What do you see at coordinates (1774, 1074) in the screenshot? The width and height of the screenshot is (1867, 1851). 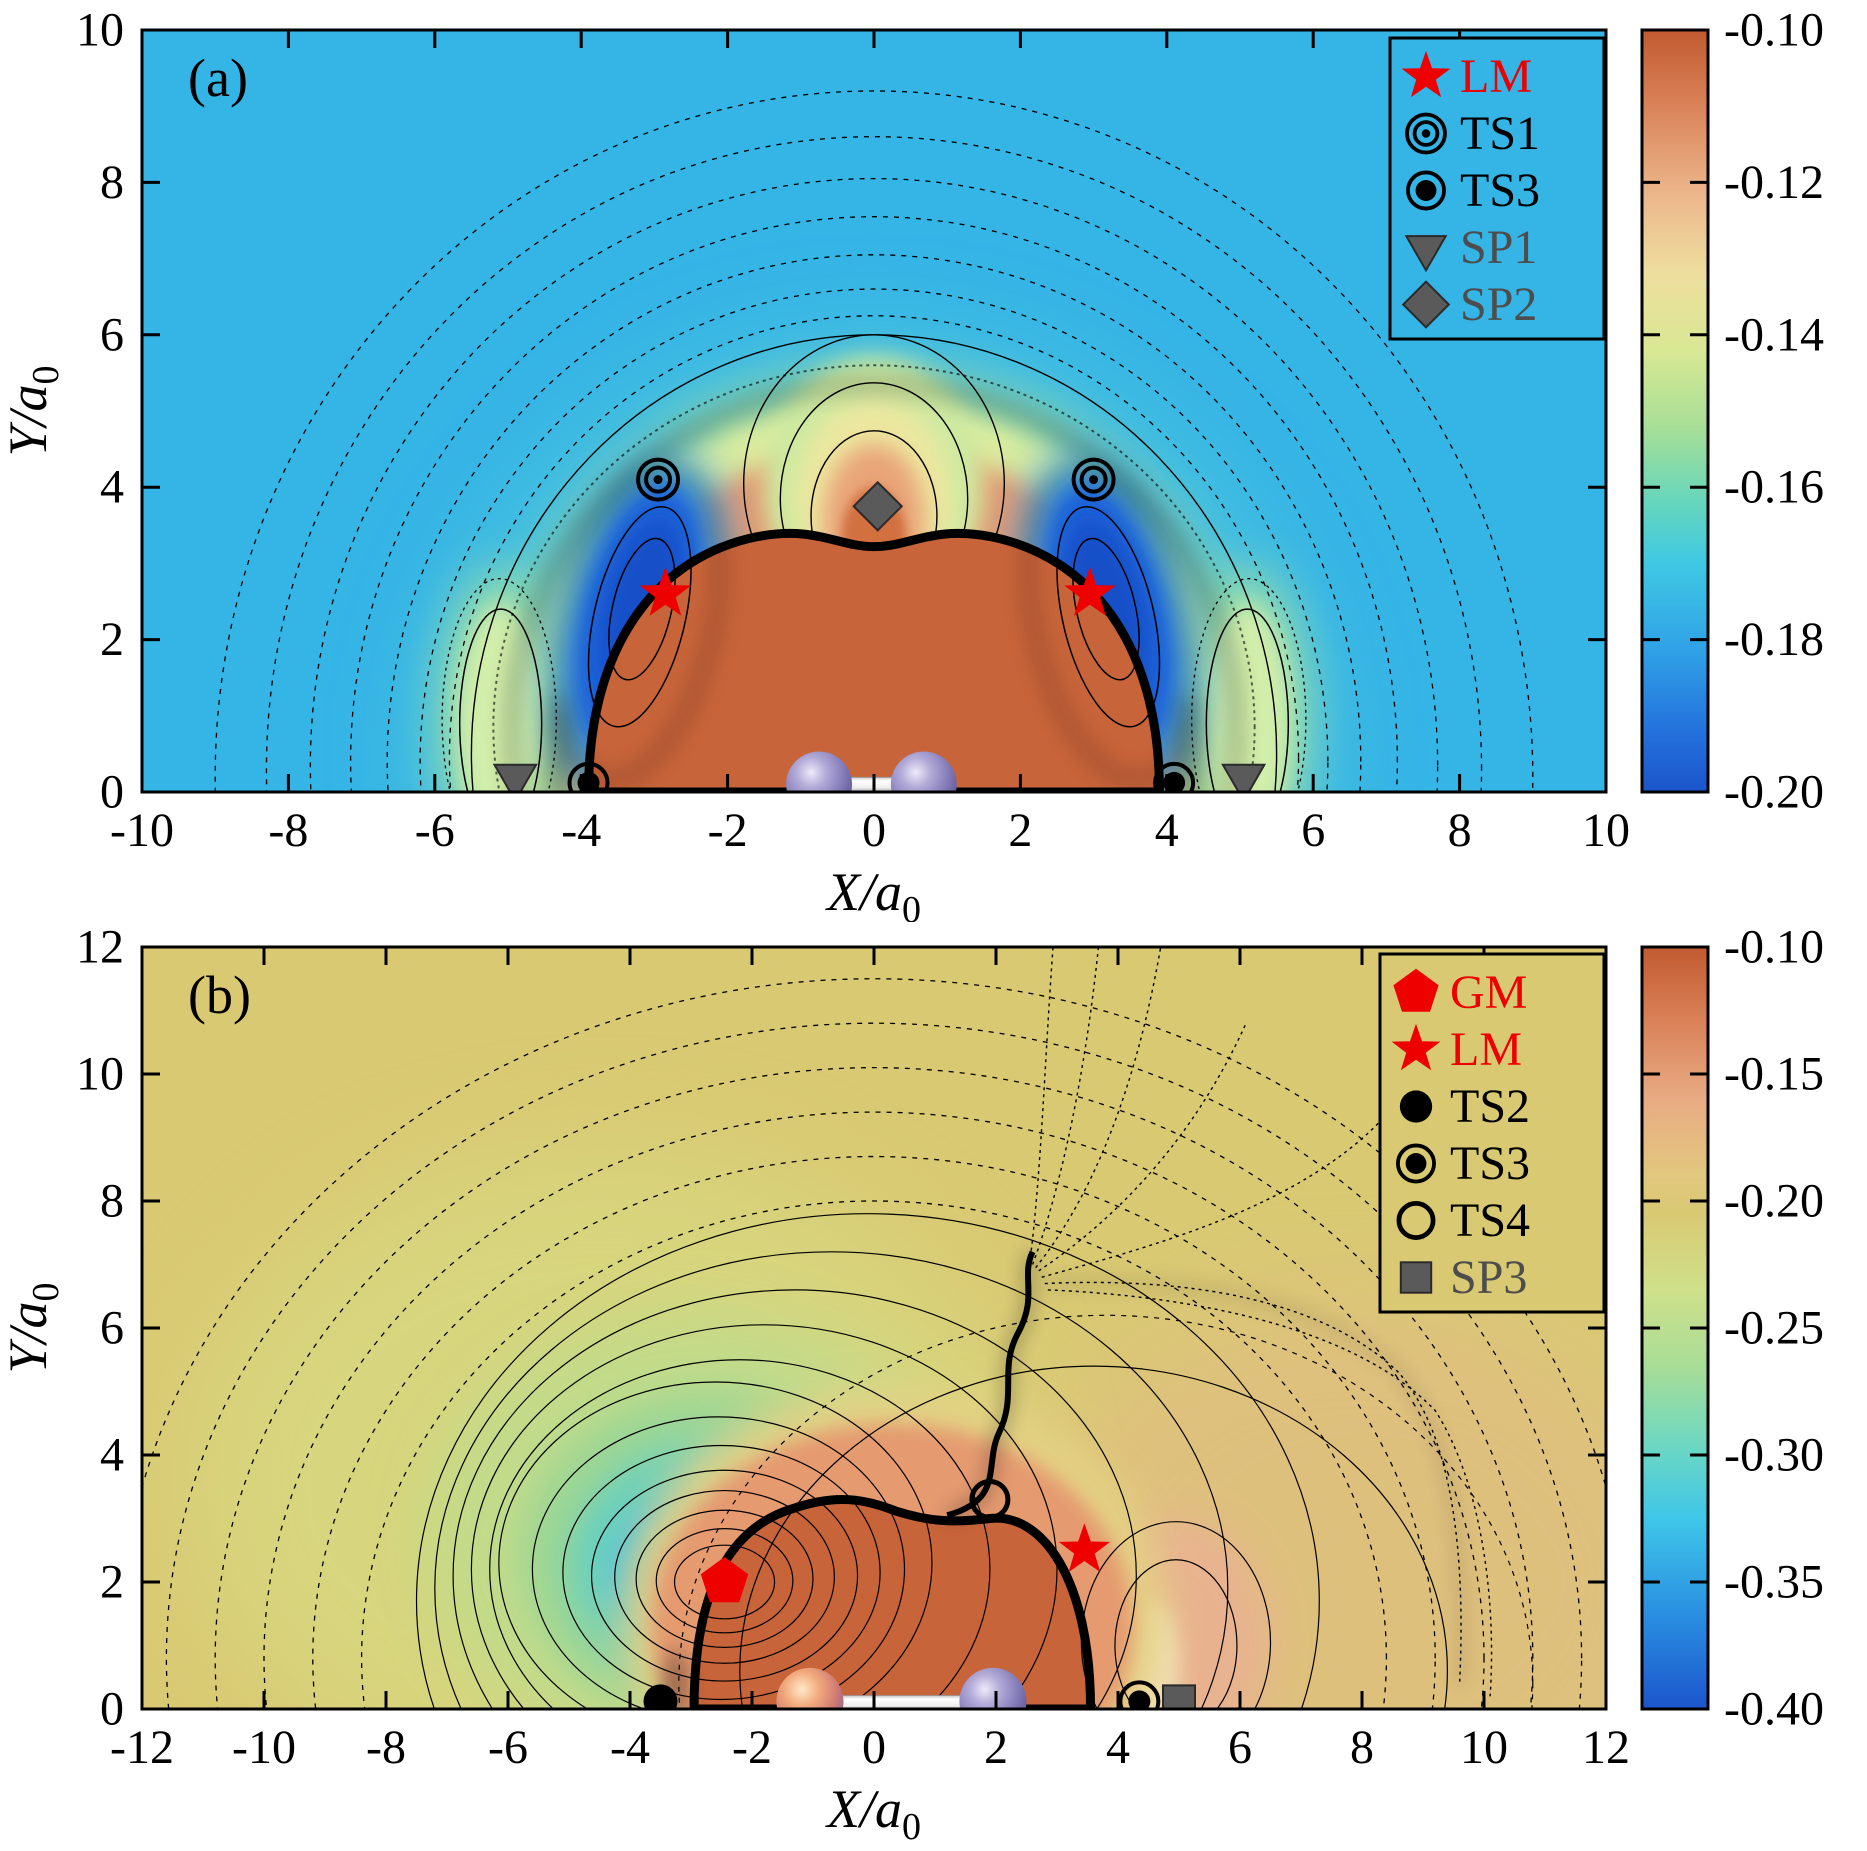 I see `colorbar-tick-label: -0.15` at bounding box center [1774, 1074].